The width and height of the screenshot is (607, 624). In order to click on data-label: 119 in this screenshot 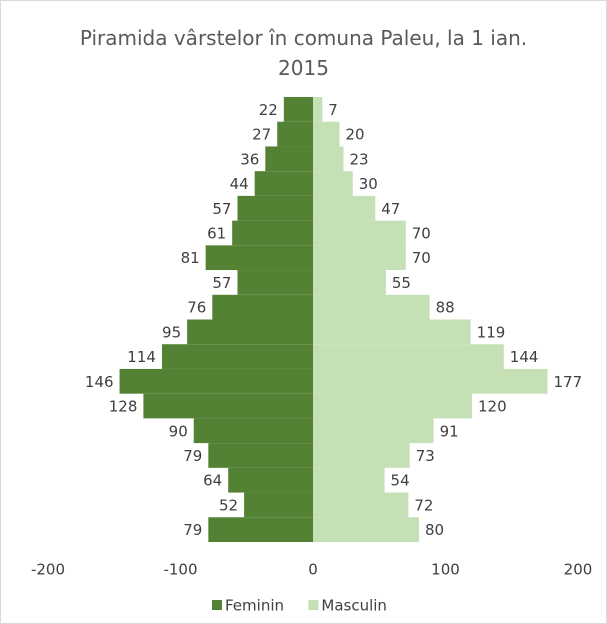, I will do `click(491, 332)`.